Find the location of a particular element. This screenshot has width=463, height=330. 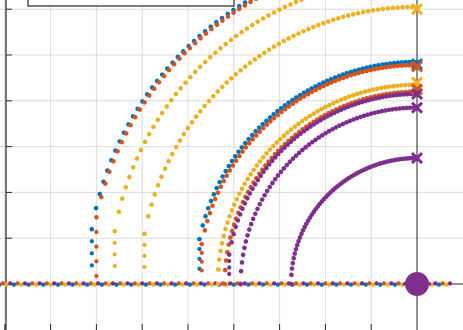

x-stroke is located at coordinates (417, 64).